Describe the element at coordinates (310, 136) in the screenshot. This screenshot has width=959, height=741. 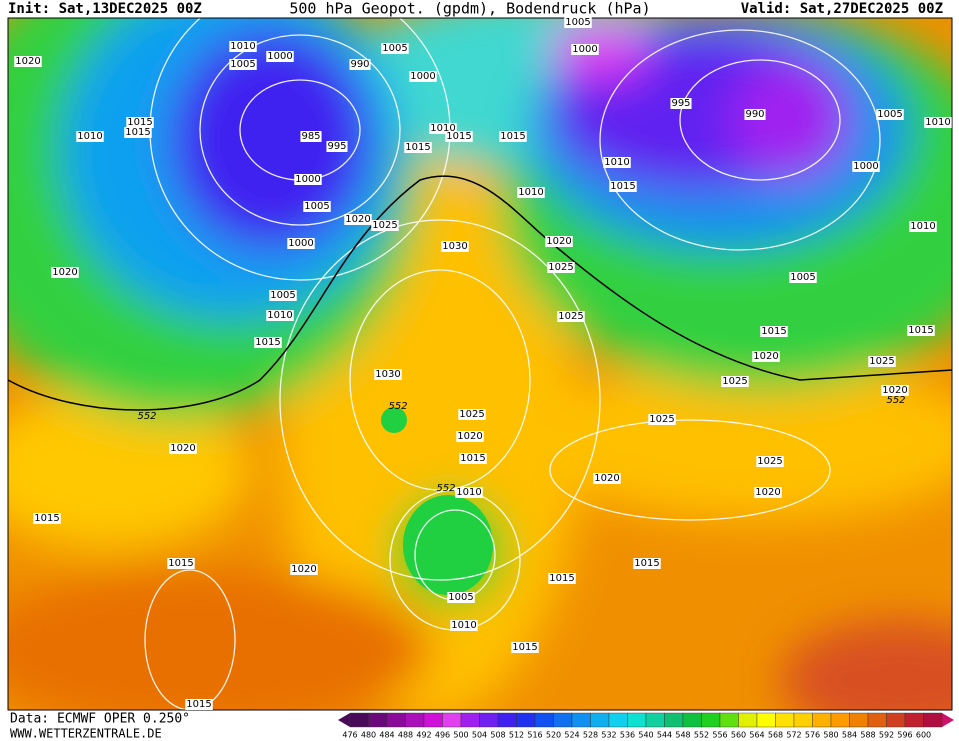
I see `isobar-label: 985` at that location.